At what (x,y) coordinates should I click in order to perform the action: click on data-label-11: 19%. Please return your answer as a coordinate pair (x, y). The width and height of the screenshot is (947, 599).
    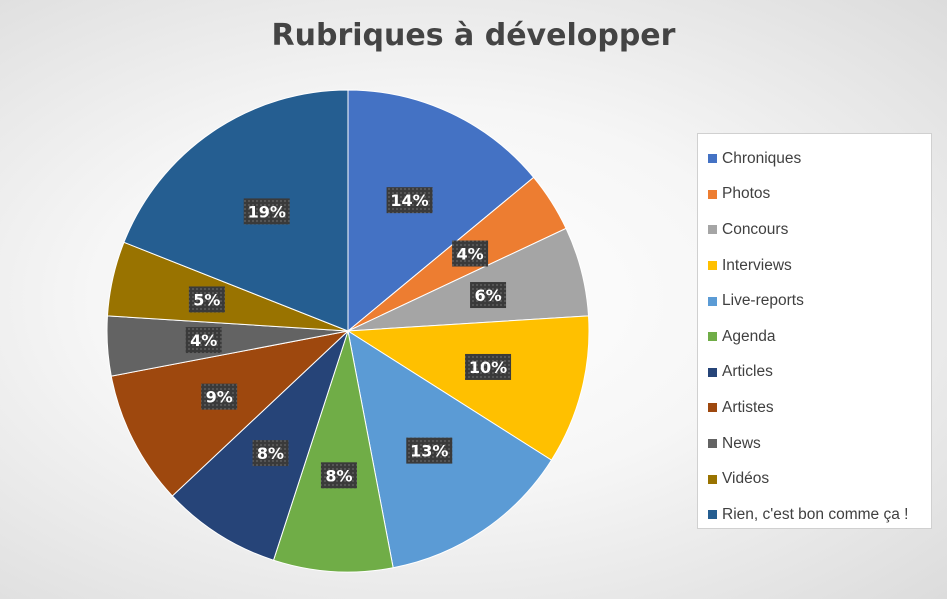
    Looking at the image, I should click on (266, 211).